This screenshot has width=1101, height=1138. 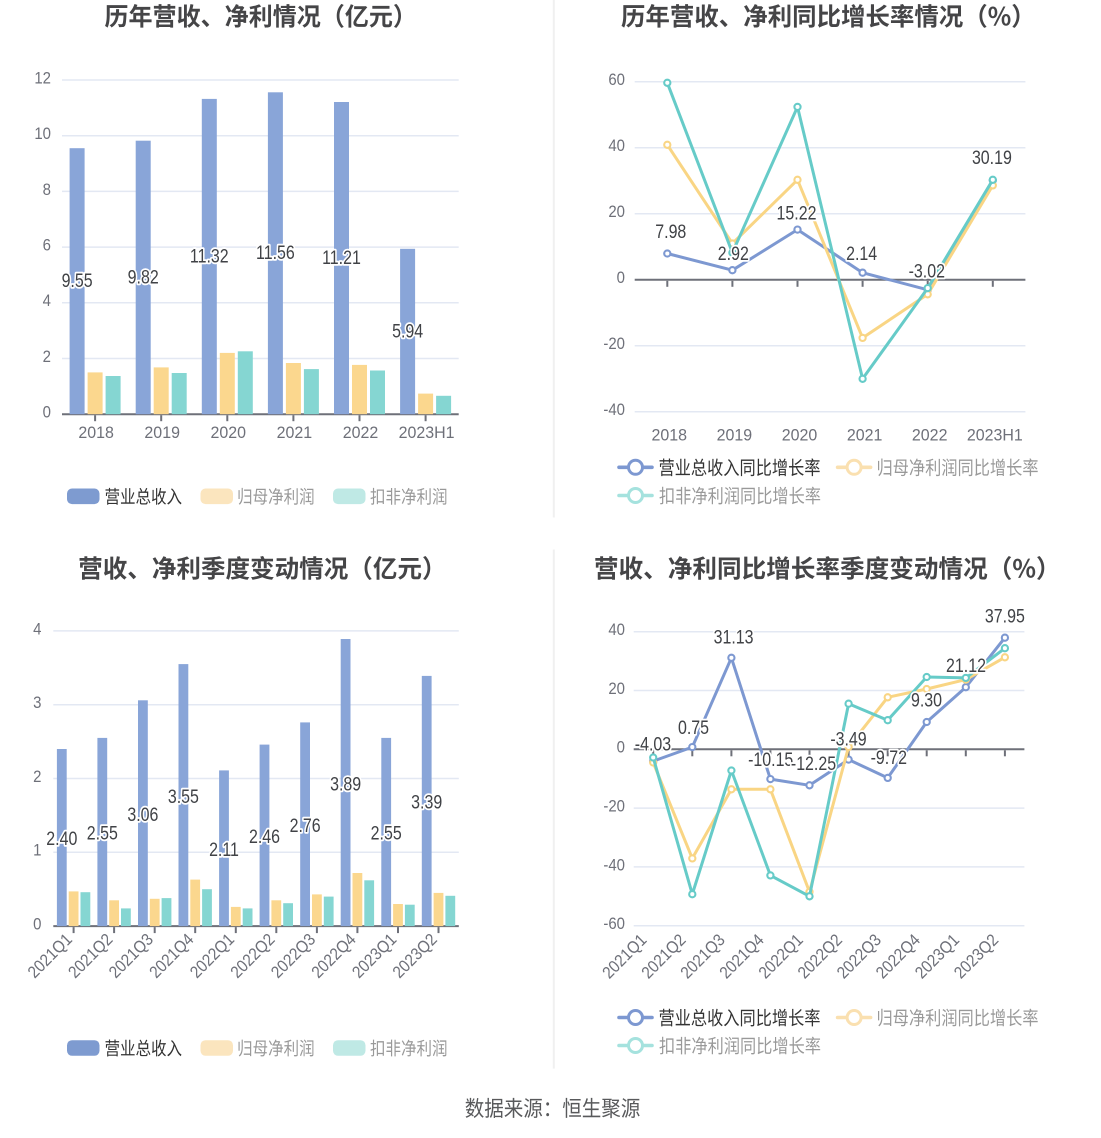 What do you see at coordinates (670, 232) in the screenshot?
I see `svg-text: 7.98` at bounding box center [670, 232].